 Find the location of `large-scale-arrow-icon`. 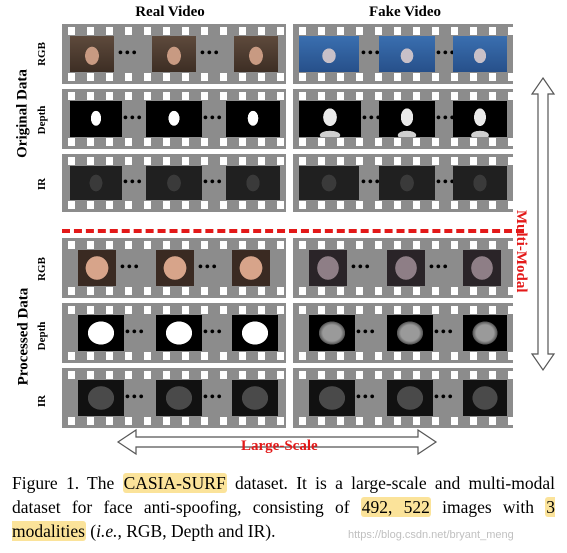

large-scale-arrow-icon is located at coordinates (277, 442).